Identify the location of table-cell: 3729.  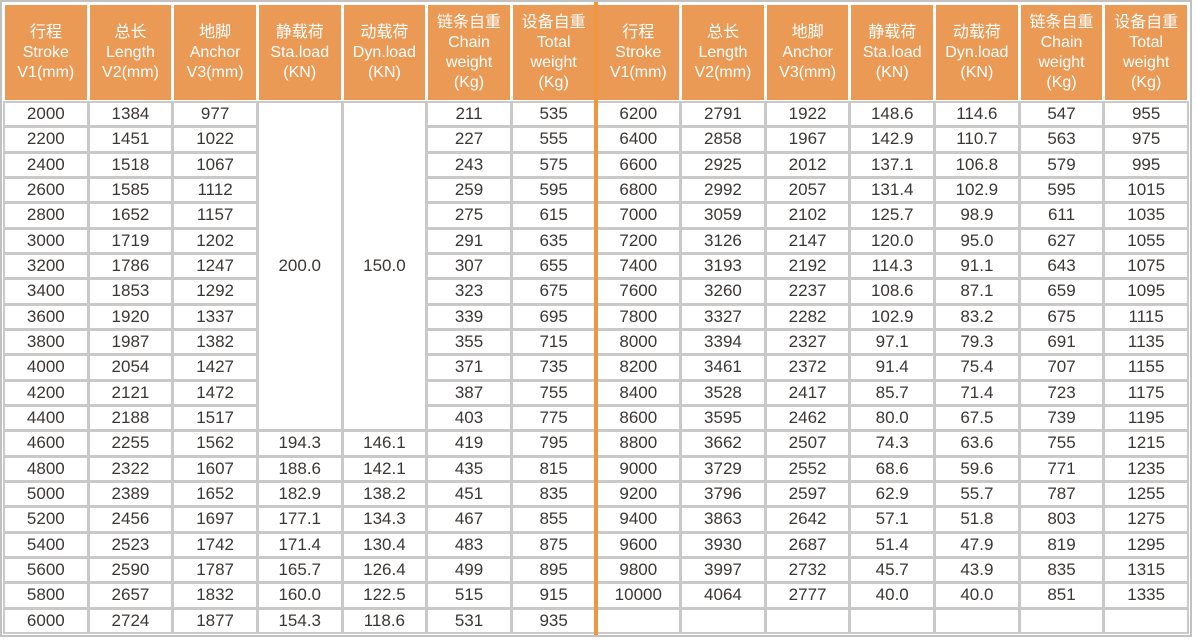
(723, 468).